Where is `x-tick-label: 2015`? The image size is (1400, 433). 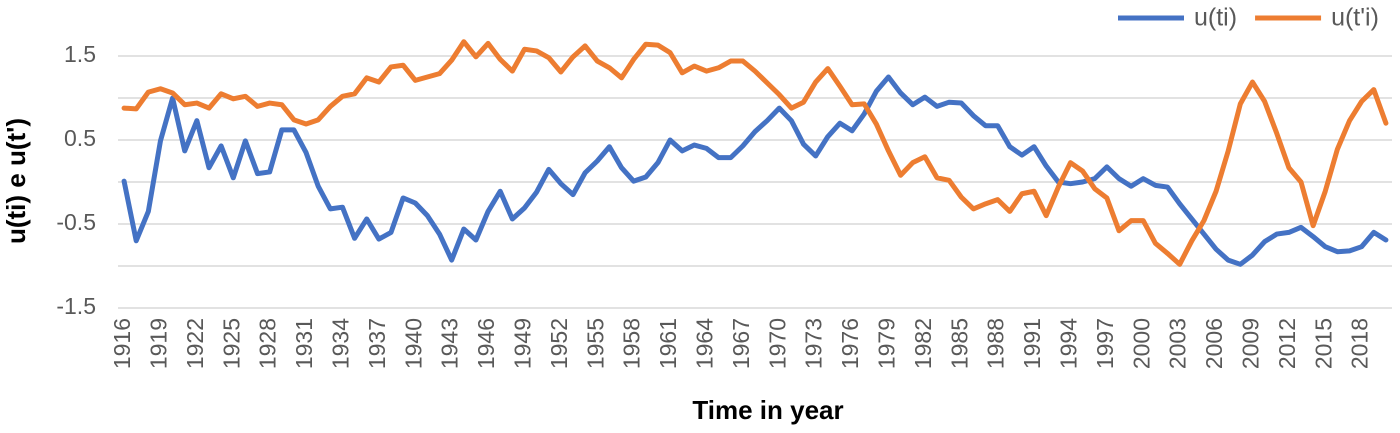 x-tick-label: 2015 is located at coordinates (1323, 343).